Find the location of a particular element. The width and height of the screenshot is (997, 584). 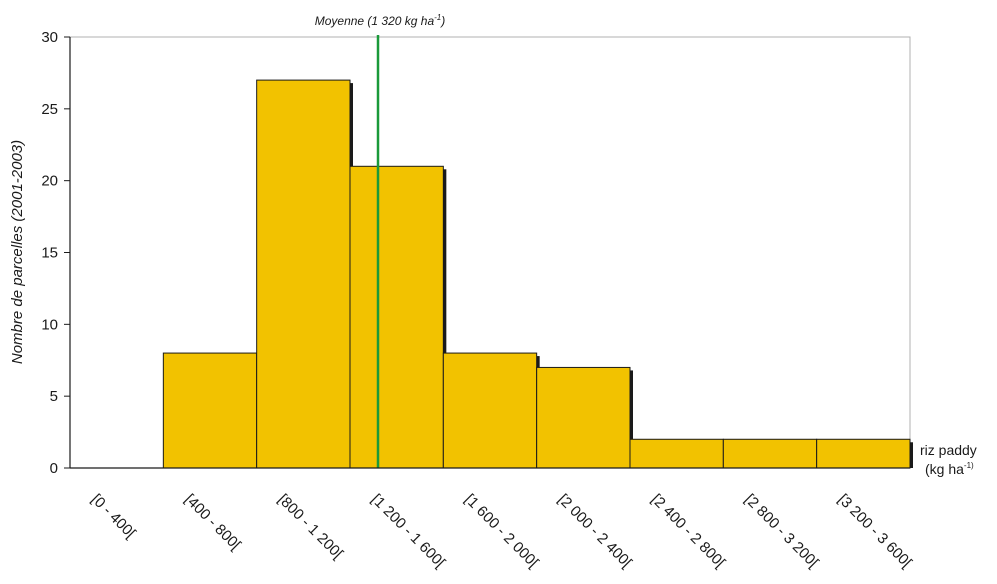

x-tick-label: [2 800 - 3 200[ is located at coordinates (781, 531).